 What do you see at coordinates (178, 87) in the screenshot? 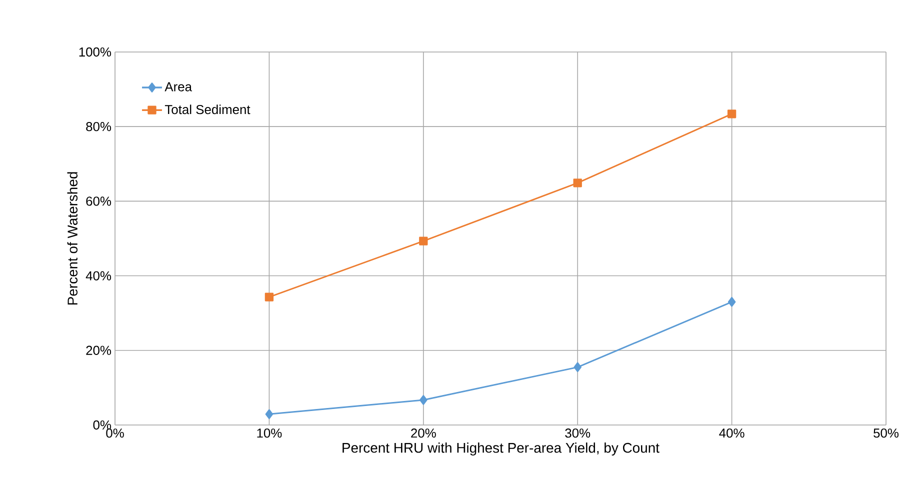
I see `legend-label: Area` at bounding box center [178, 87].